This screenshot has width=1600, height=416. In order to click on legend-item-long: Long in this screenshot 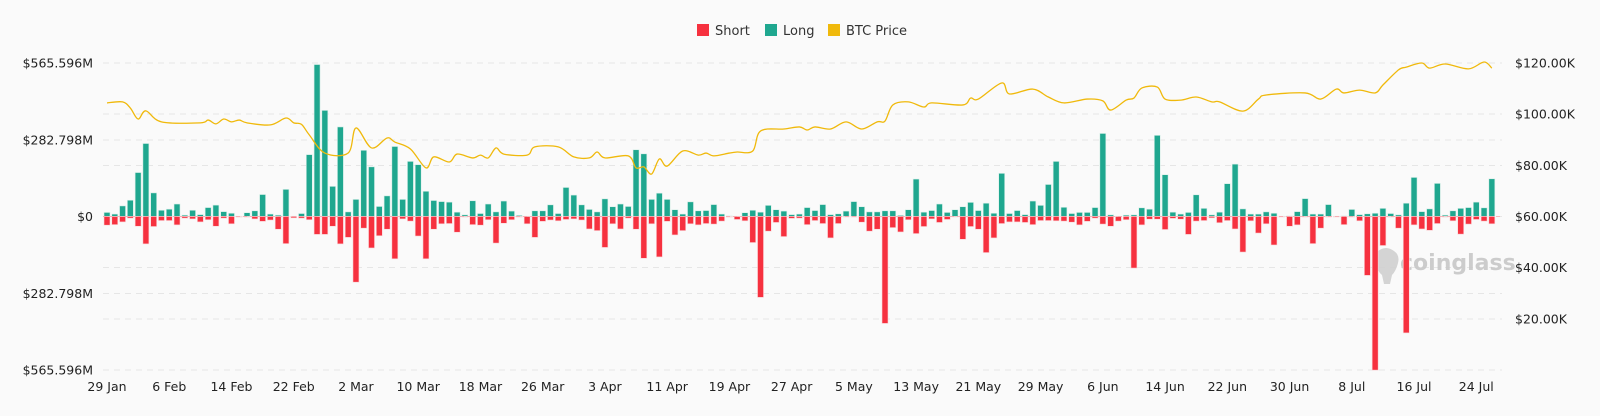, I will do `click(789, 31)`.